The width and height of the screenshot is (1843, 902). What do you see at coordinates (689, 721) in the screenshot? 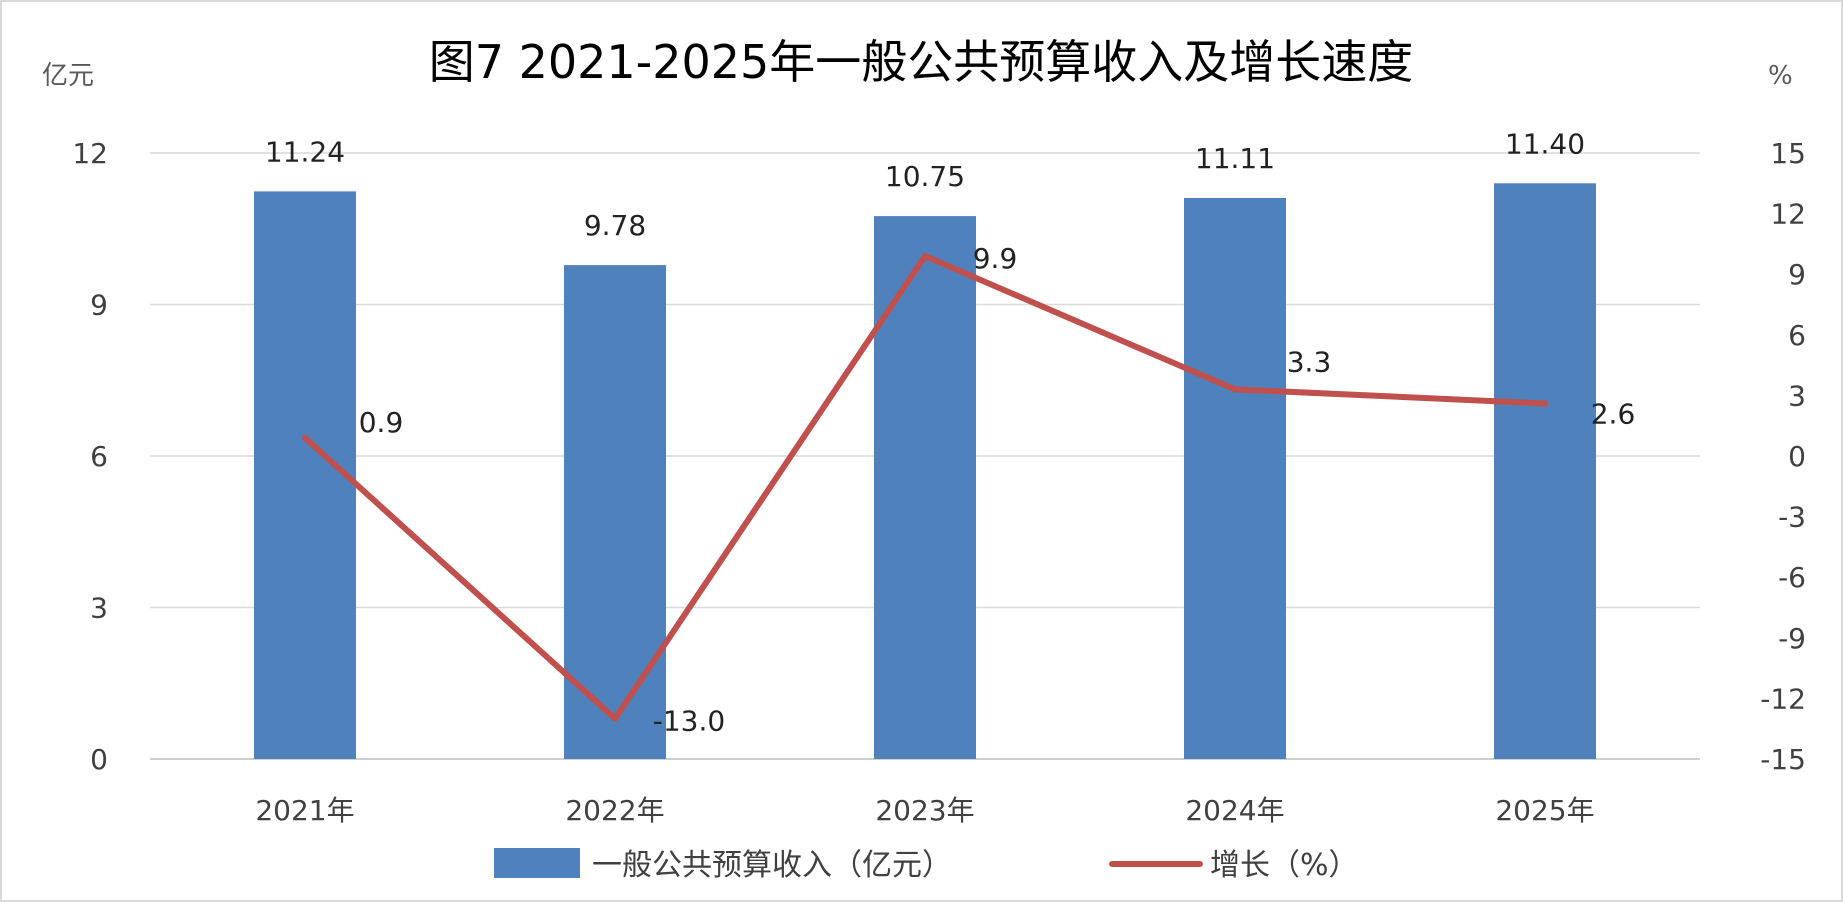
I see `line-data-label: -13.0` at bounding box center [689, 721].